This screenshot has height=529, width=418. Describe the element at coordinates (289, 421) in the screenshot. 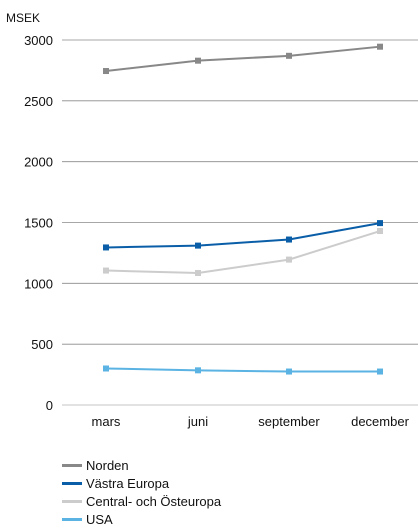

I see `x-tick-label-september: september` at that location.